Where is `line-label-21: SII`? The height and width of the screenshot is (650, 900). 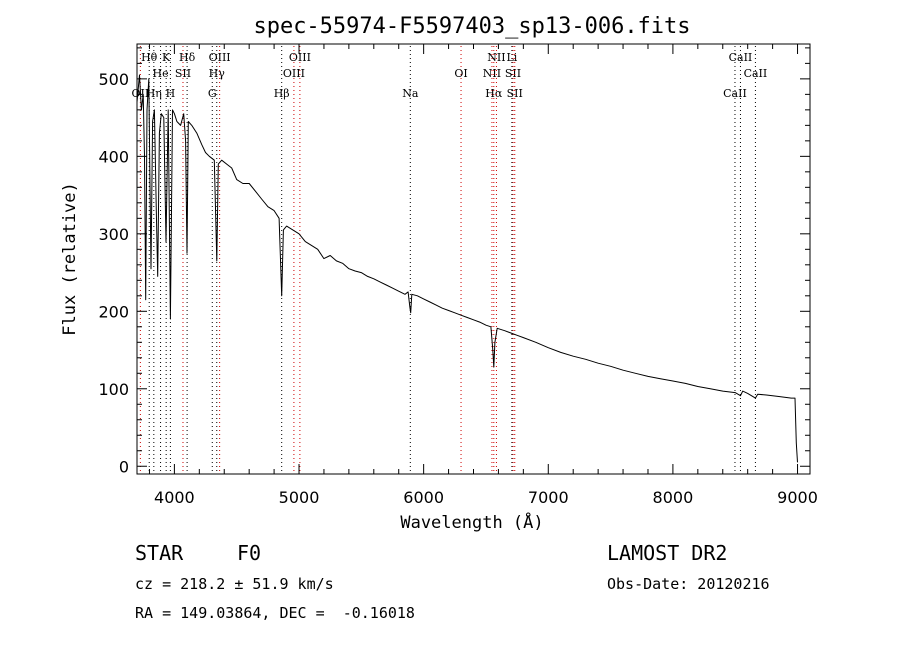
line-label-21: SII is located at coordinates (515, 93).